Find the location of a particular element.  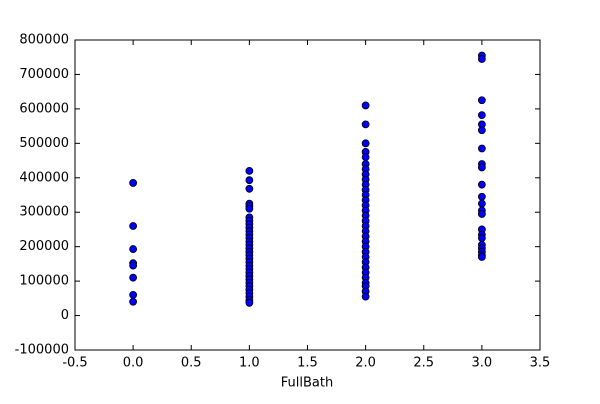

x-tick-label: 0.0 is located at coordinates (133, 363).